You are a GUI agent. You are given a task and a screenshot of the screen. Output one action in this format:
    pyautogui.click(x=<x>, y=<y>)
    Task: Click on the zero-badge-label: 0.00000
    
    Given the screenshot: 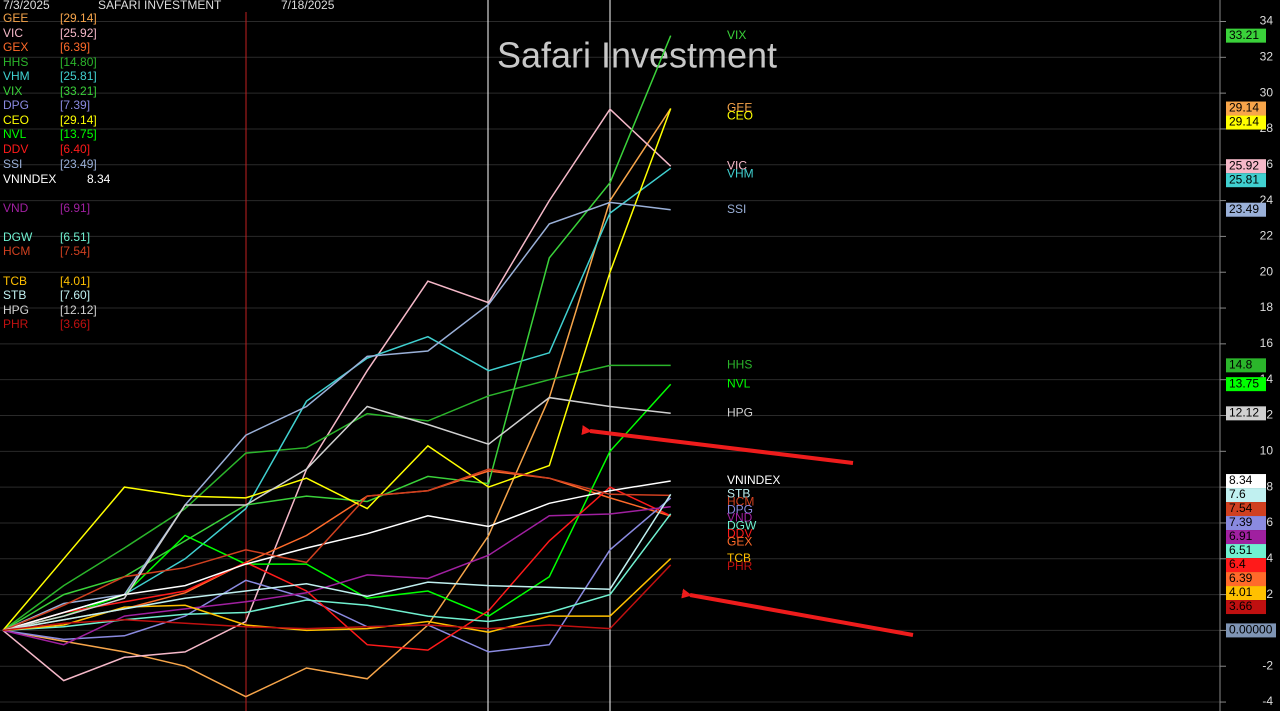 What is the action you would take?
    pyautogui.click(x=1251, y=630)
    